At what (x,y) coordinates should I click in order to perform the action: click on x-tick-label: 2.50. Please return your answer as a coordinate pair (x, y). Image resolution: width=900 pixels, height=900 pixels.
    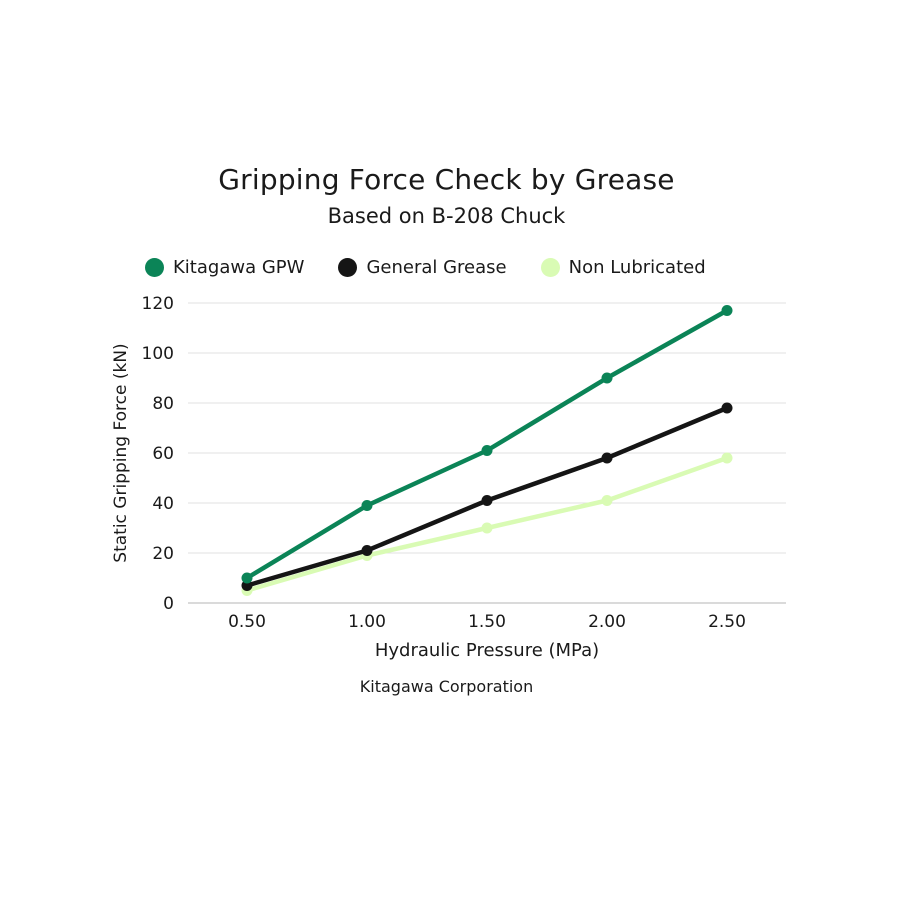
    Looking at the image, I should click on (727, 622).